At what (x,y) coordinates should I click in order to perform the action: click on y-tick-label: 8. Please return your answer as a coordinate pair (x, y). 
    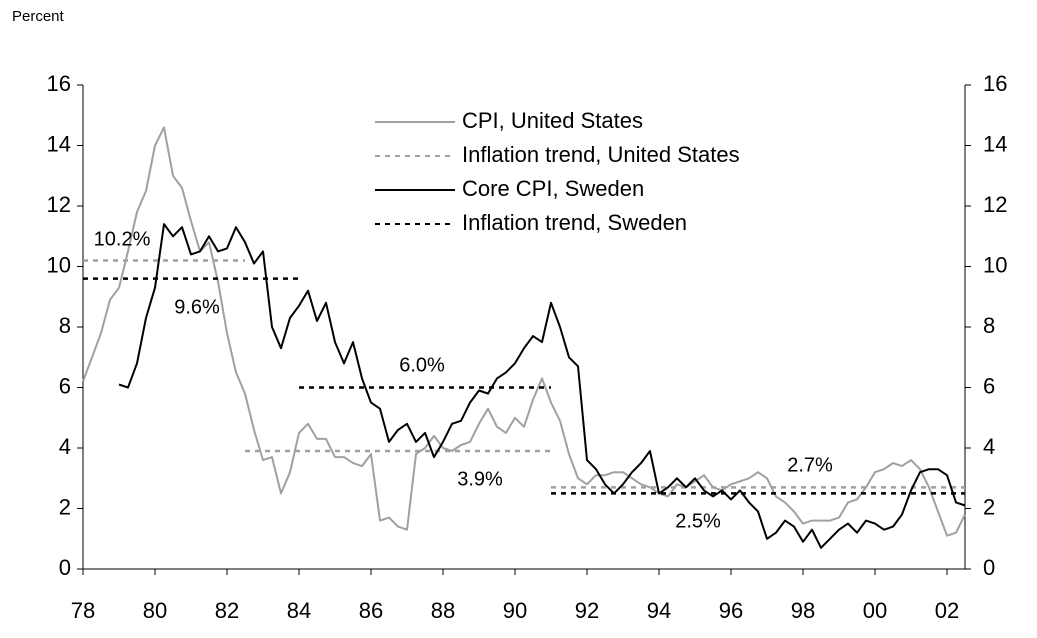
    Looking at the image, I should click on (65, 325).